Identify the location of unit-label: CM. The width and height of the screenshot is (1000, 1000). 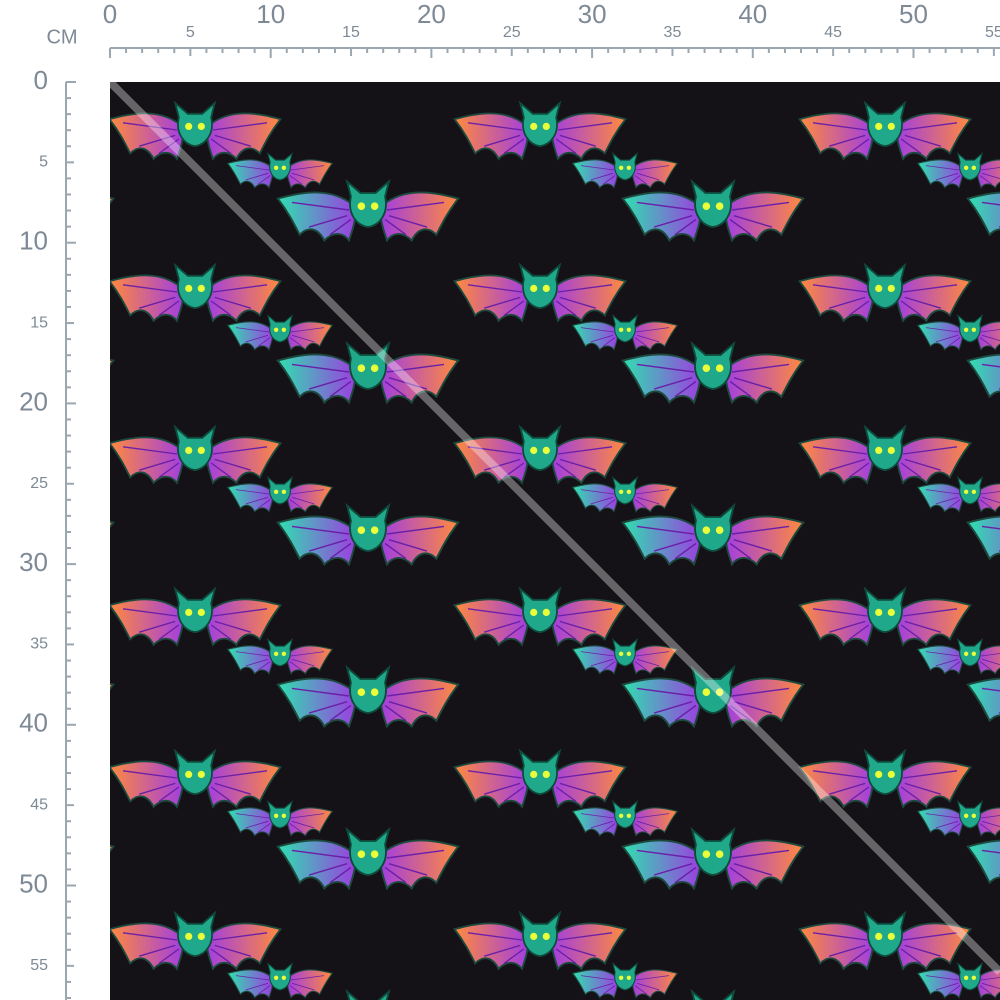
(61, 37).